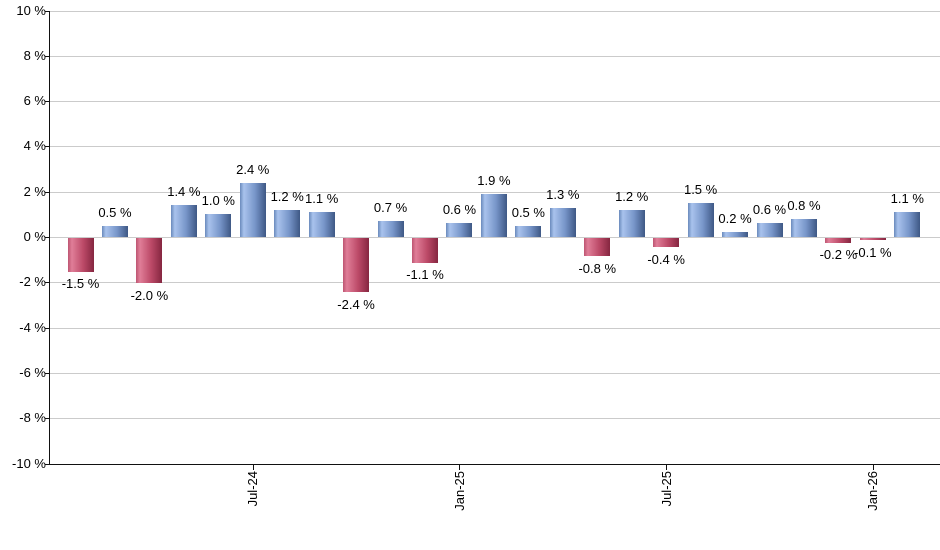  I want to click on y-axis-tick-label: 0 %, so click(34, 236).